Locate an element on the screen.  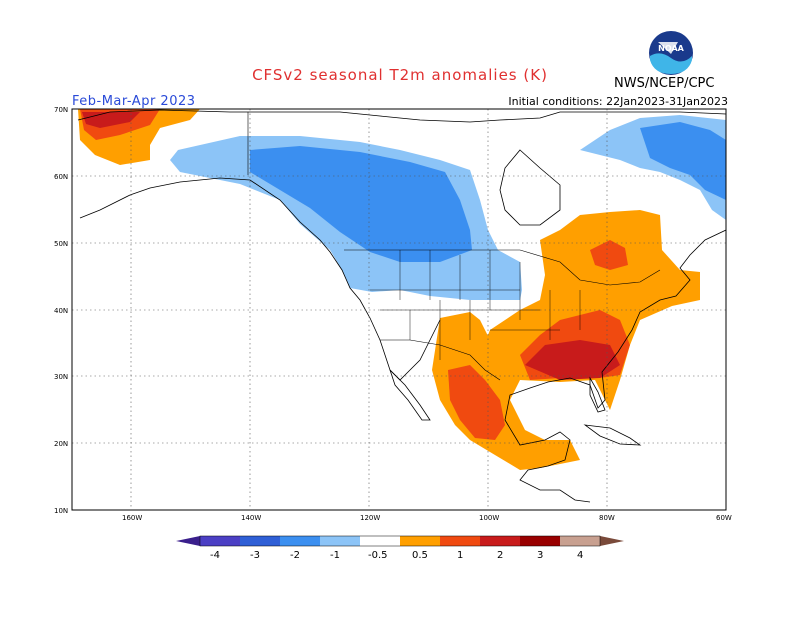
us-mexico-border is located at coordinates (440, 360).